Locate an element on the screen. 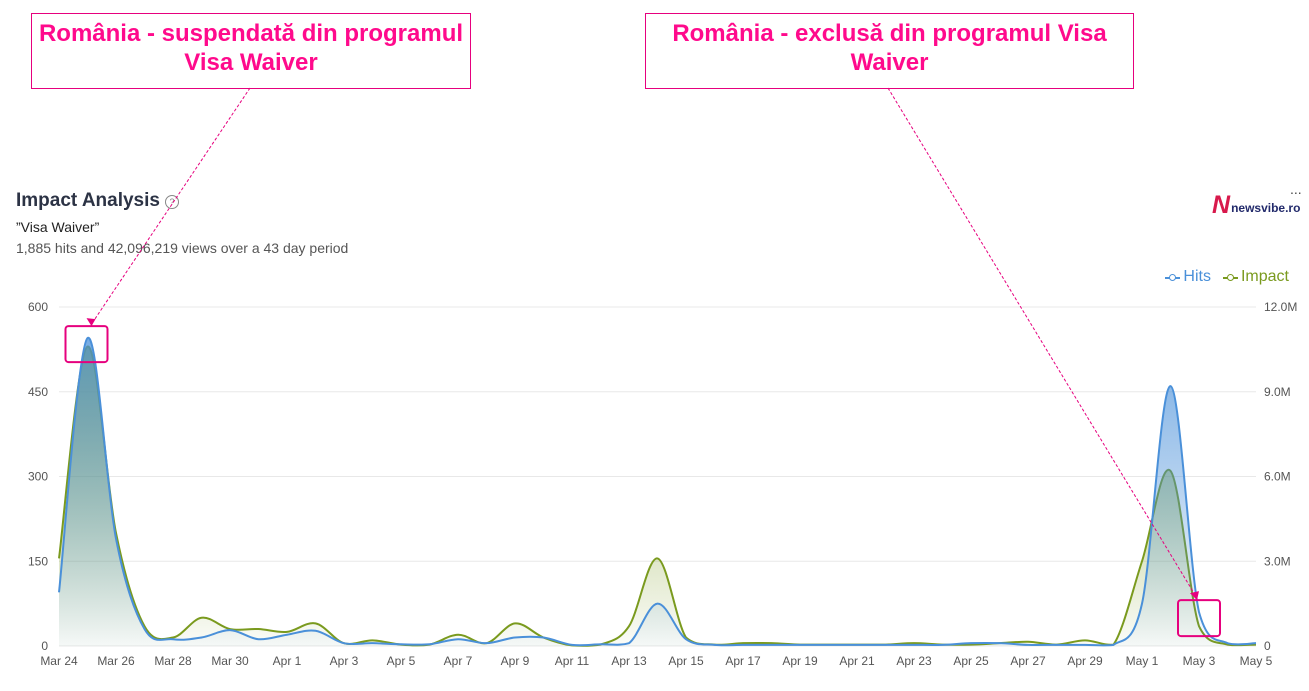 The height and width of the screenshot is (691, 1309). chart-header: Impact Analysis ? is located at coordinates (97, 201).